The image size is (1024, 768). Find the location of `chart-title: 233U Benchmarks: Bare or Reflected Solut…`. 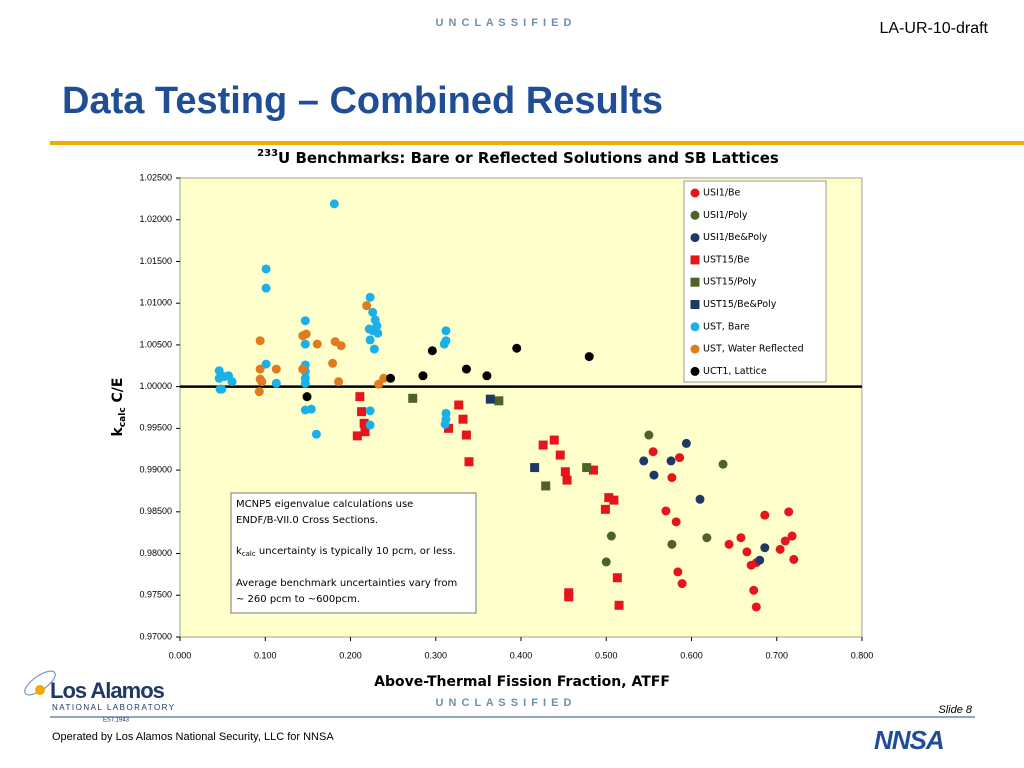

chart-title: 233U Benchmarks: Bare or Reflected Solut… is located at coordinates (518, 157).